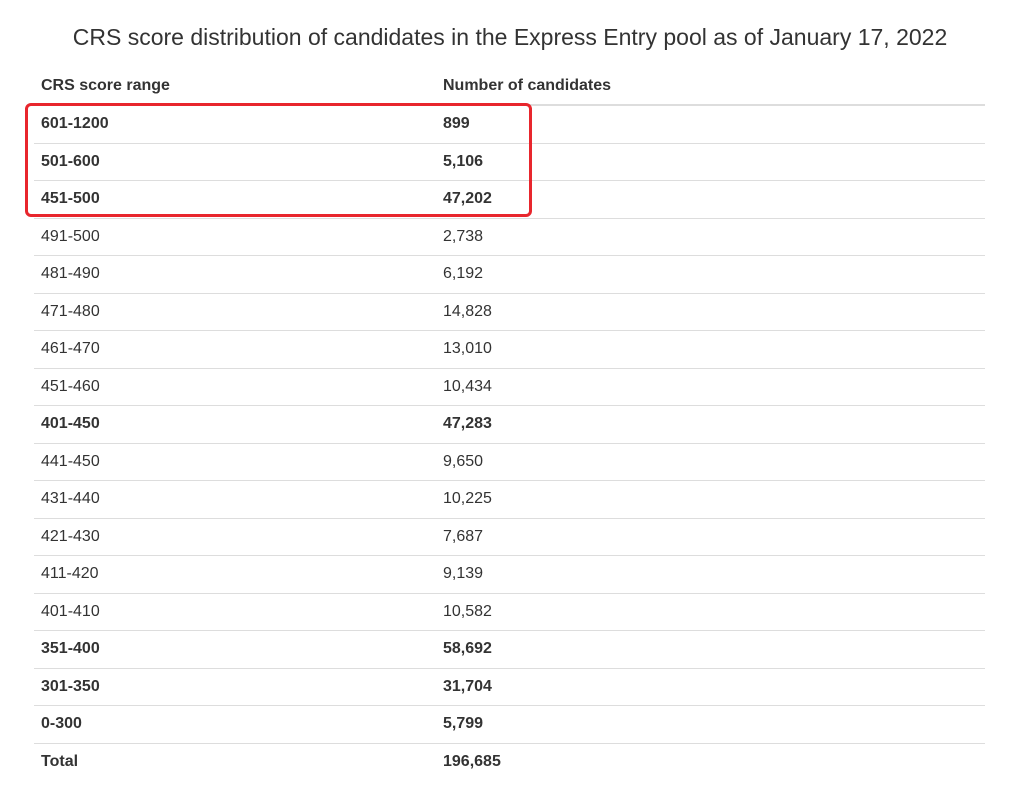  I want to click on cell-number-of-candidates: 13,010, so click(467, 349).